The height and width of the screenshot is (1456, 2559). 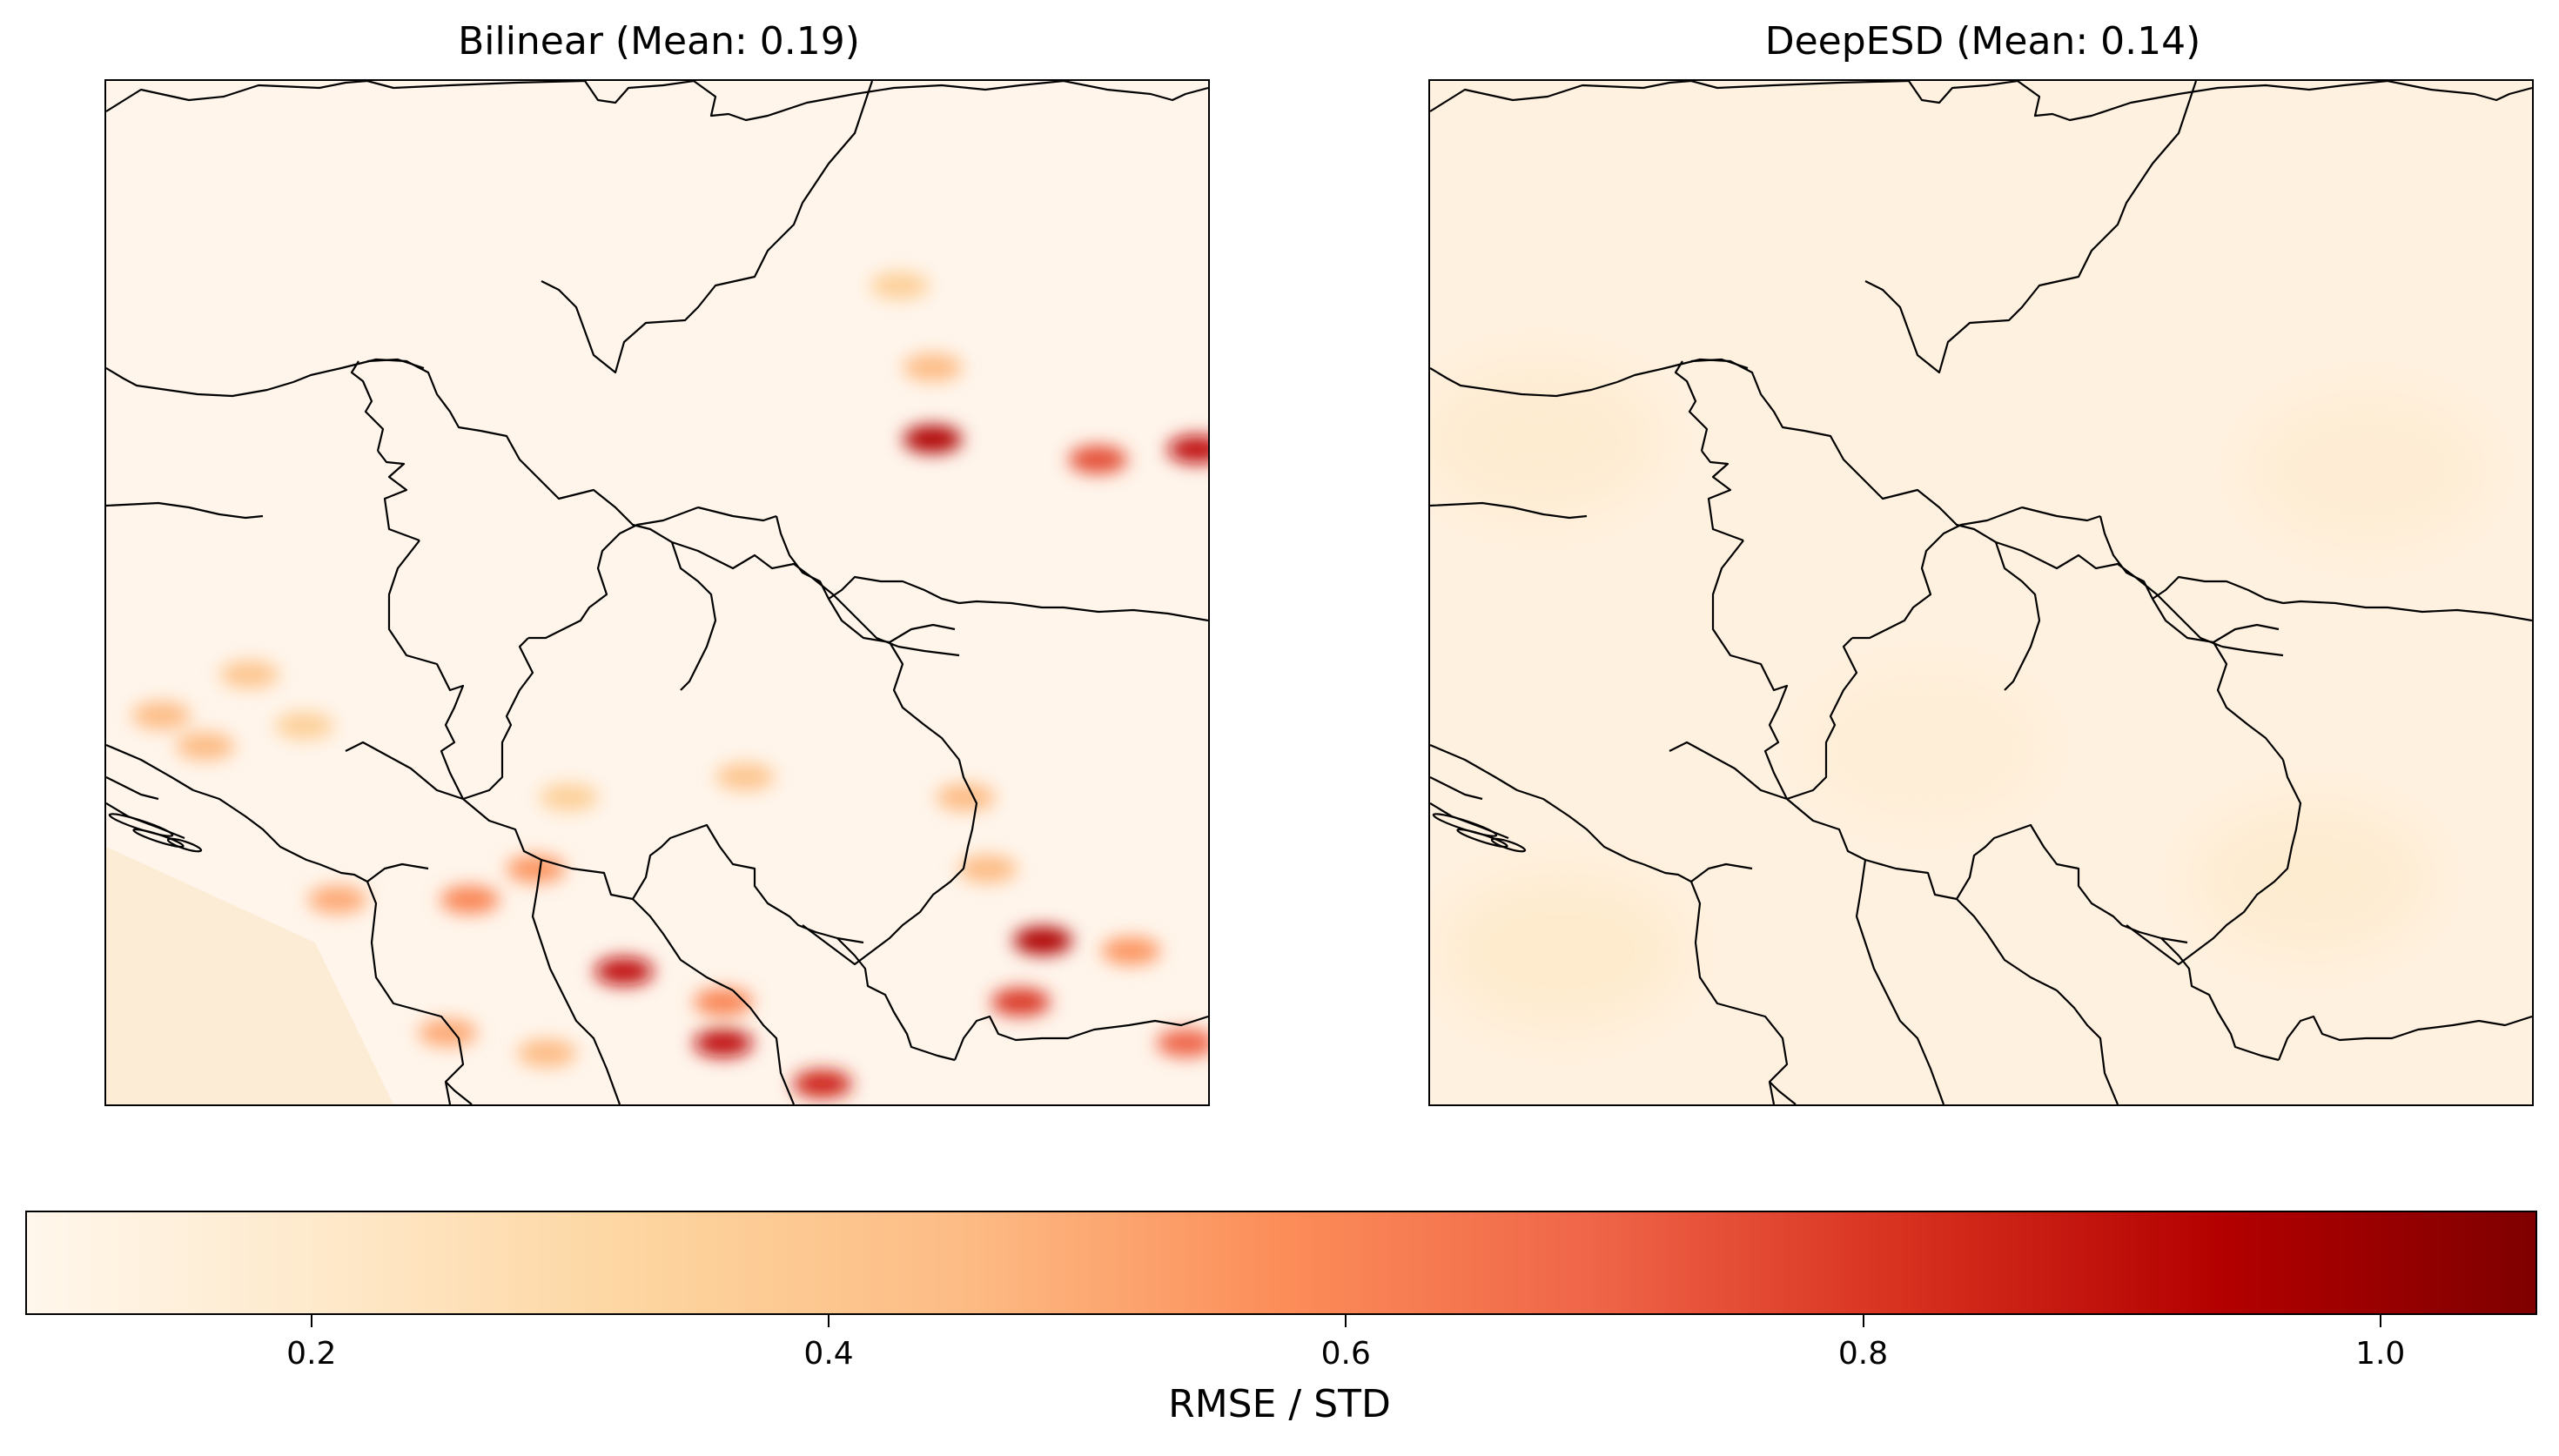 I want to click on colorbar-tick-label: 0.8, so click(x=1863, y=1354).